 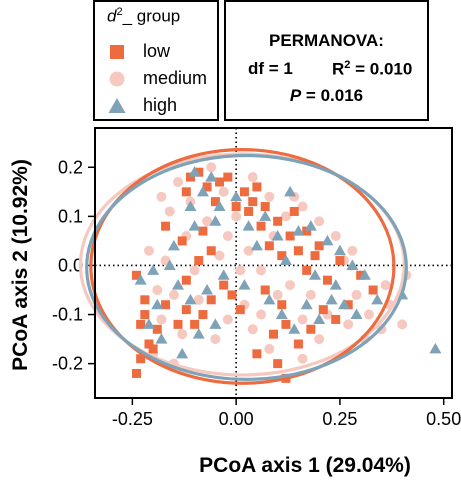 What do you see at coordinates (132, 419) in the screenshot?
I see `x-tick-label-0: -0.25` at bounding box center [132, 419].